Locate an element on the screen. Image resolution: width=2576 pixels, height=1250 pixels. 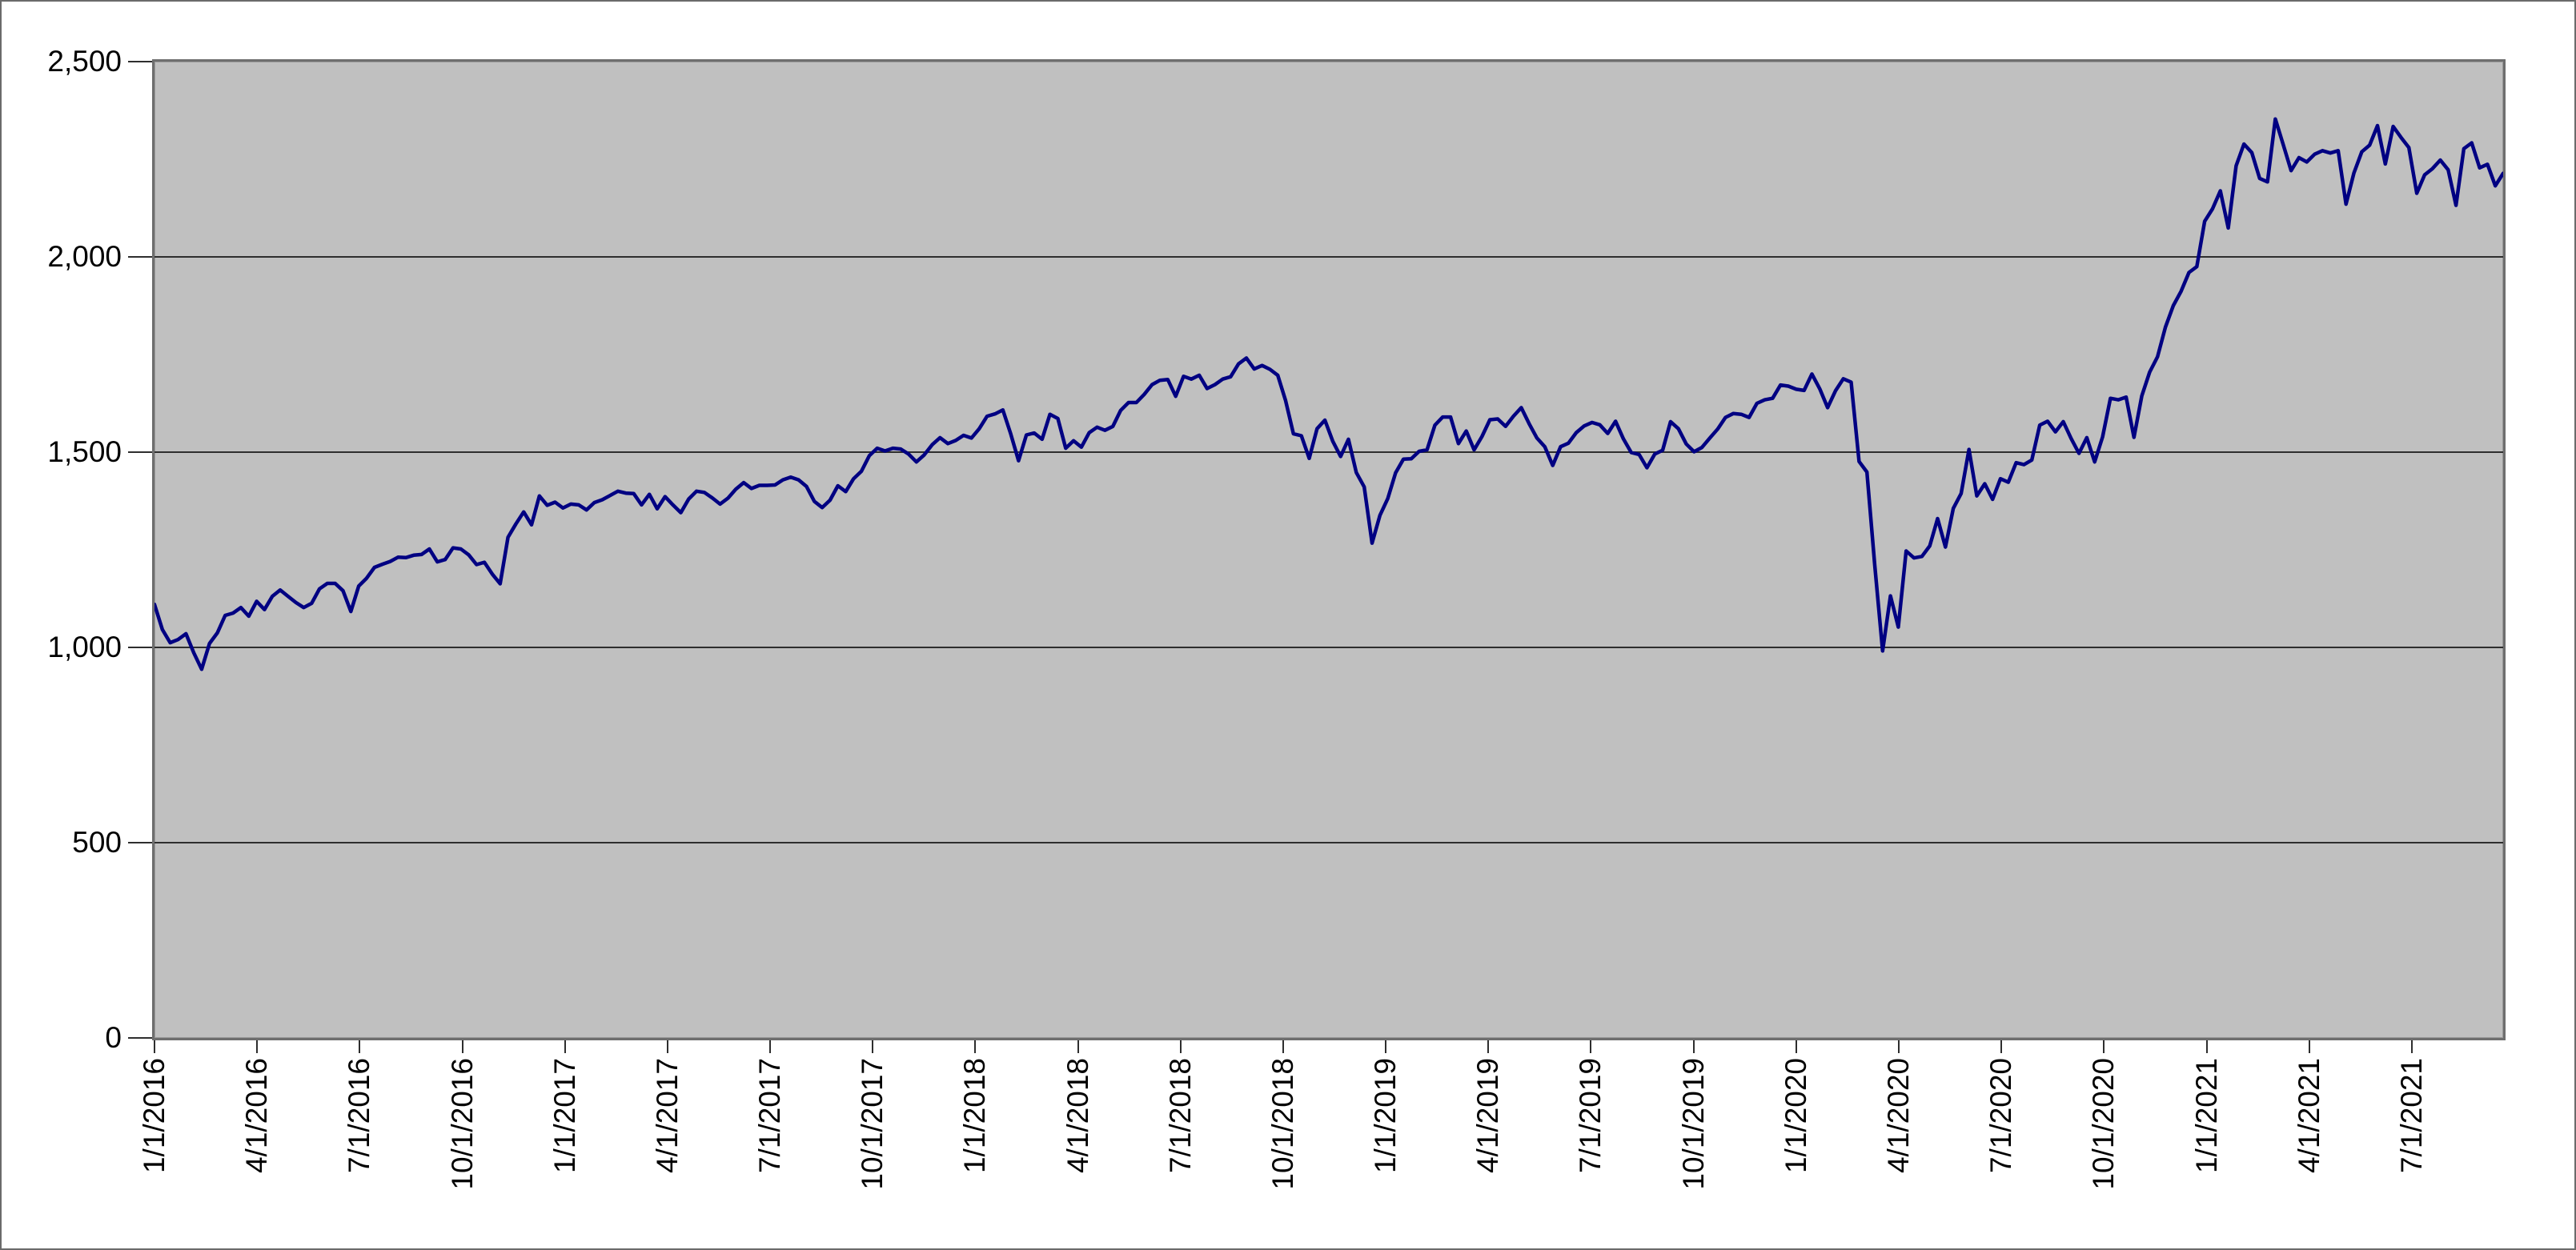
x-axis-label-10-1-2018: 10/1/2018 is located at coordinates (1282, 1124).